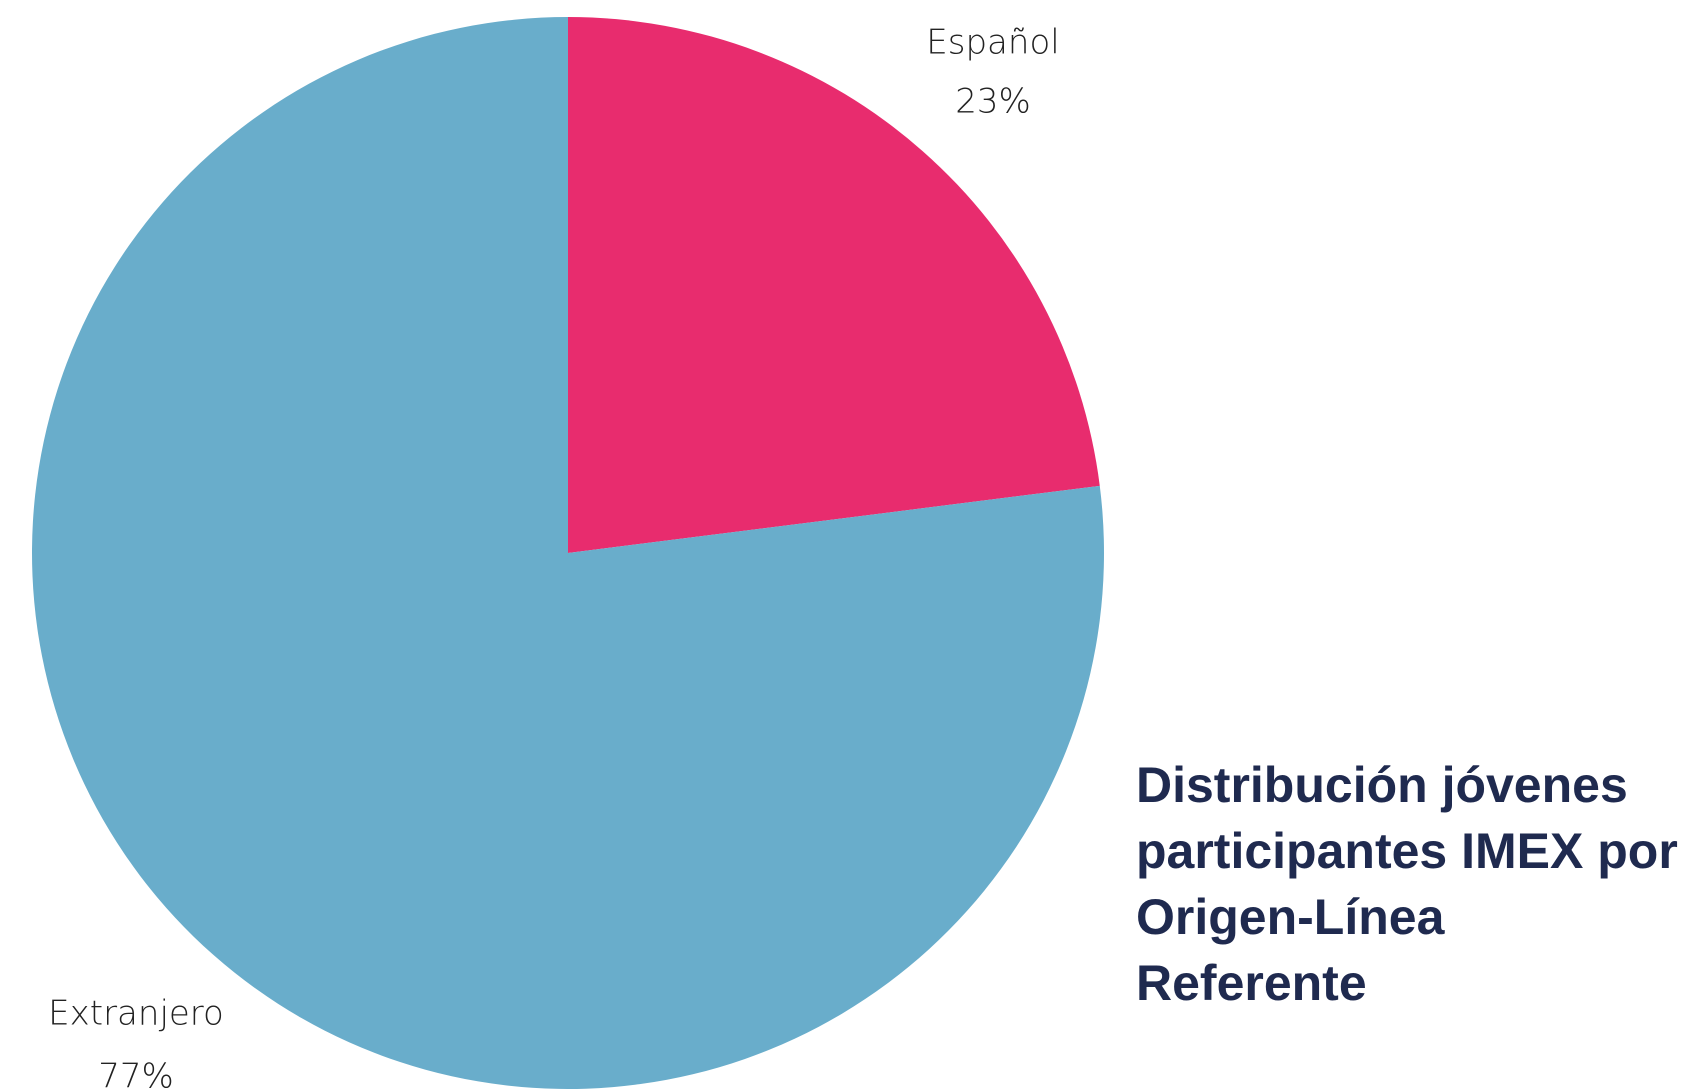  I want to click on slice-value-label: 77%, so click(136, 1074).